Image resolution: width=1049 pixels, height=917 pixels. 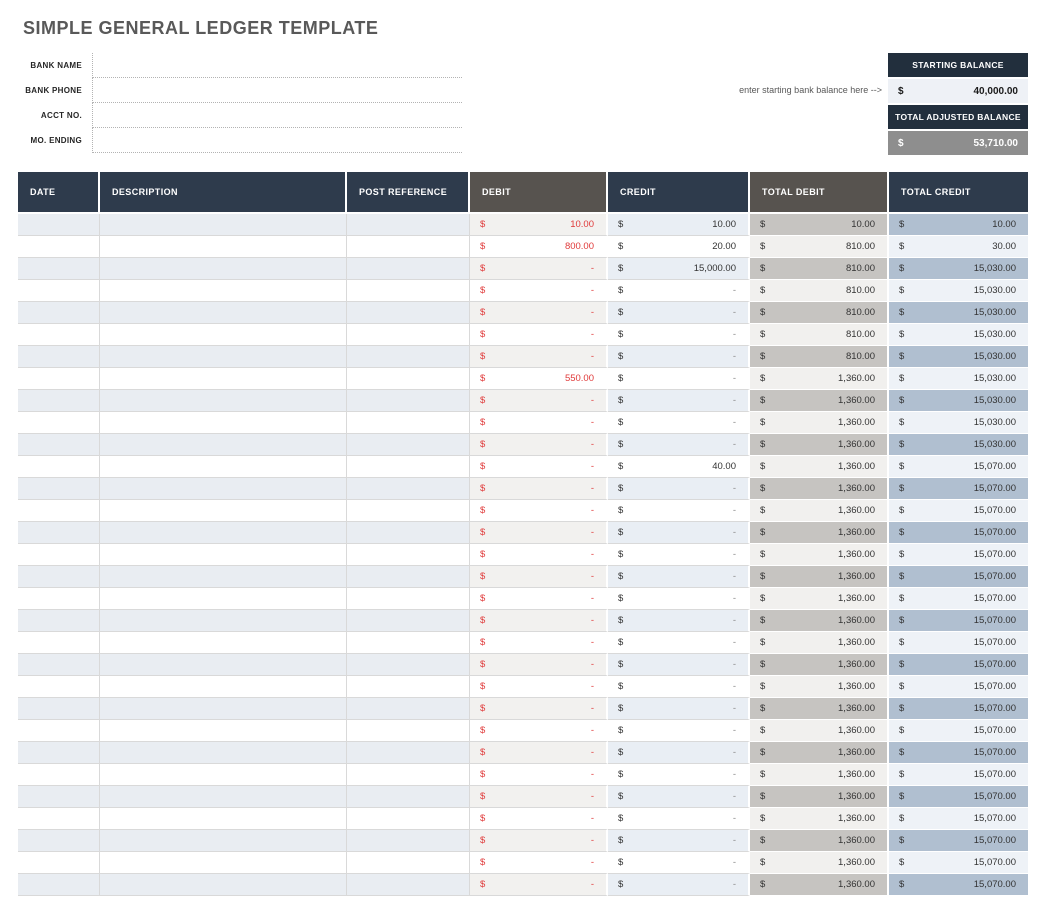 What do you see at coordinates (539, 247) in the screenshot?
I see `debit-cell: $ 800.00` at bounding box center [539, 247].